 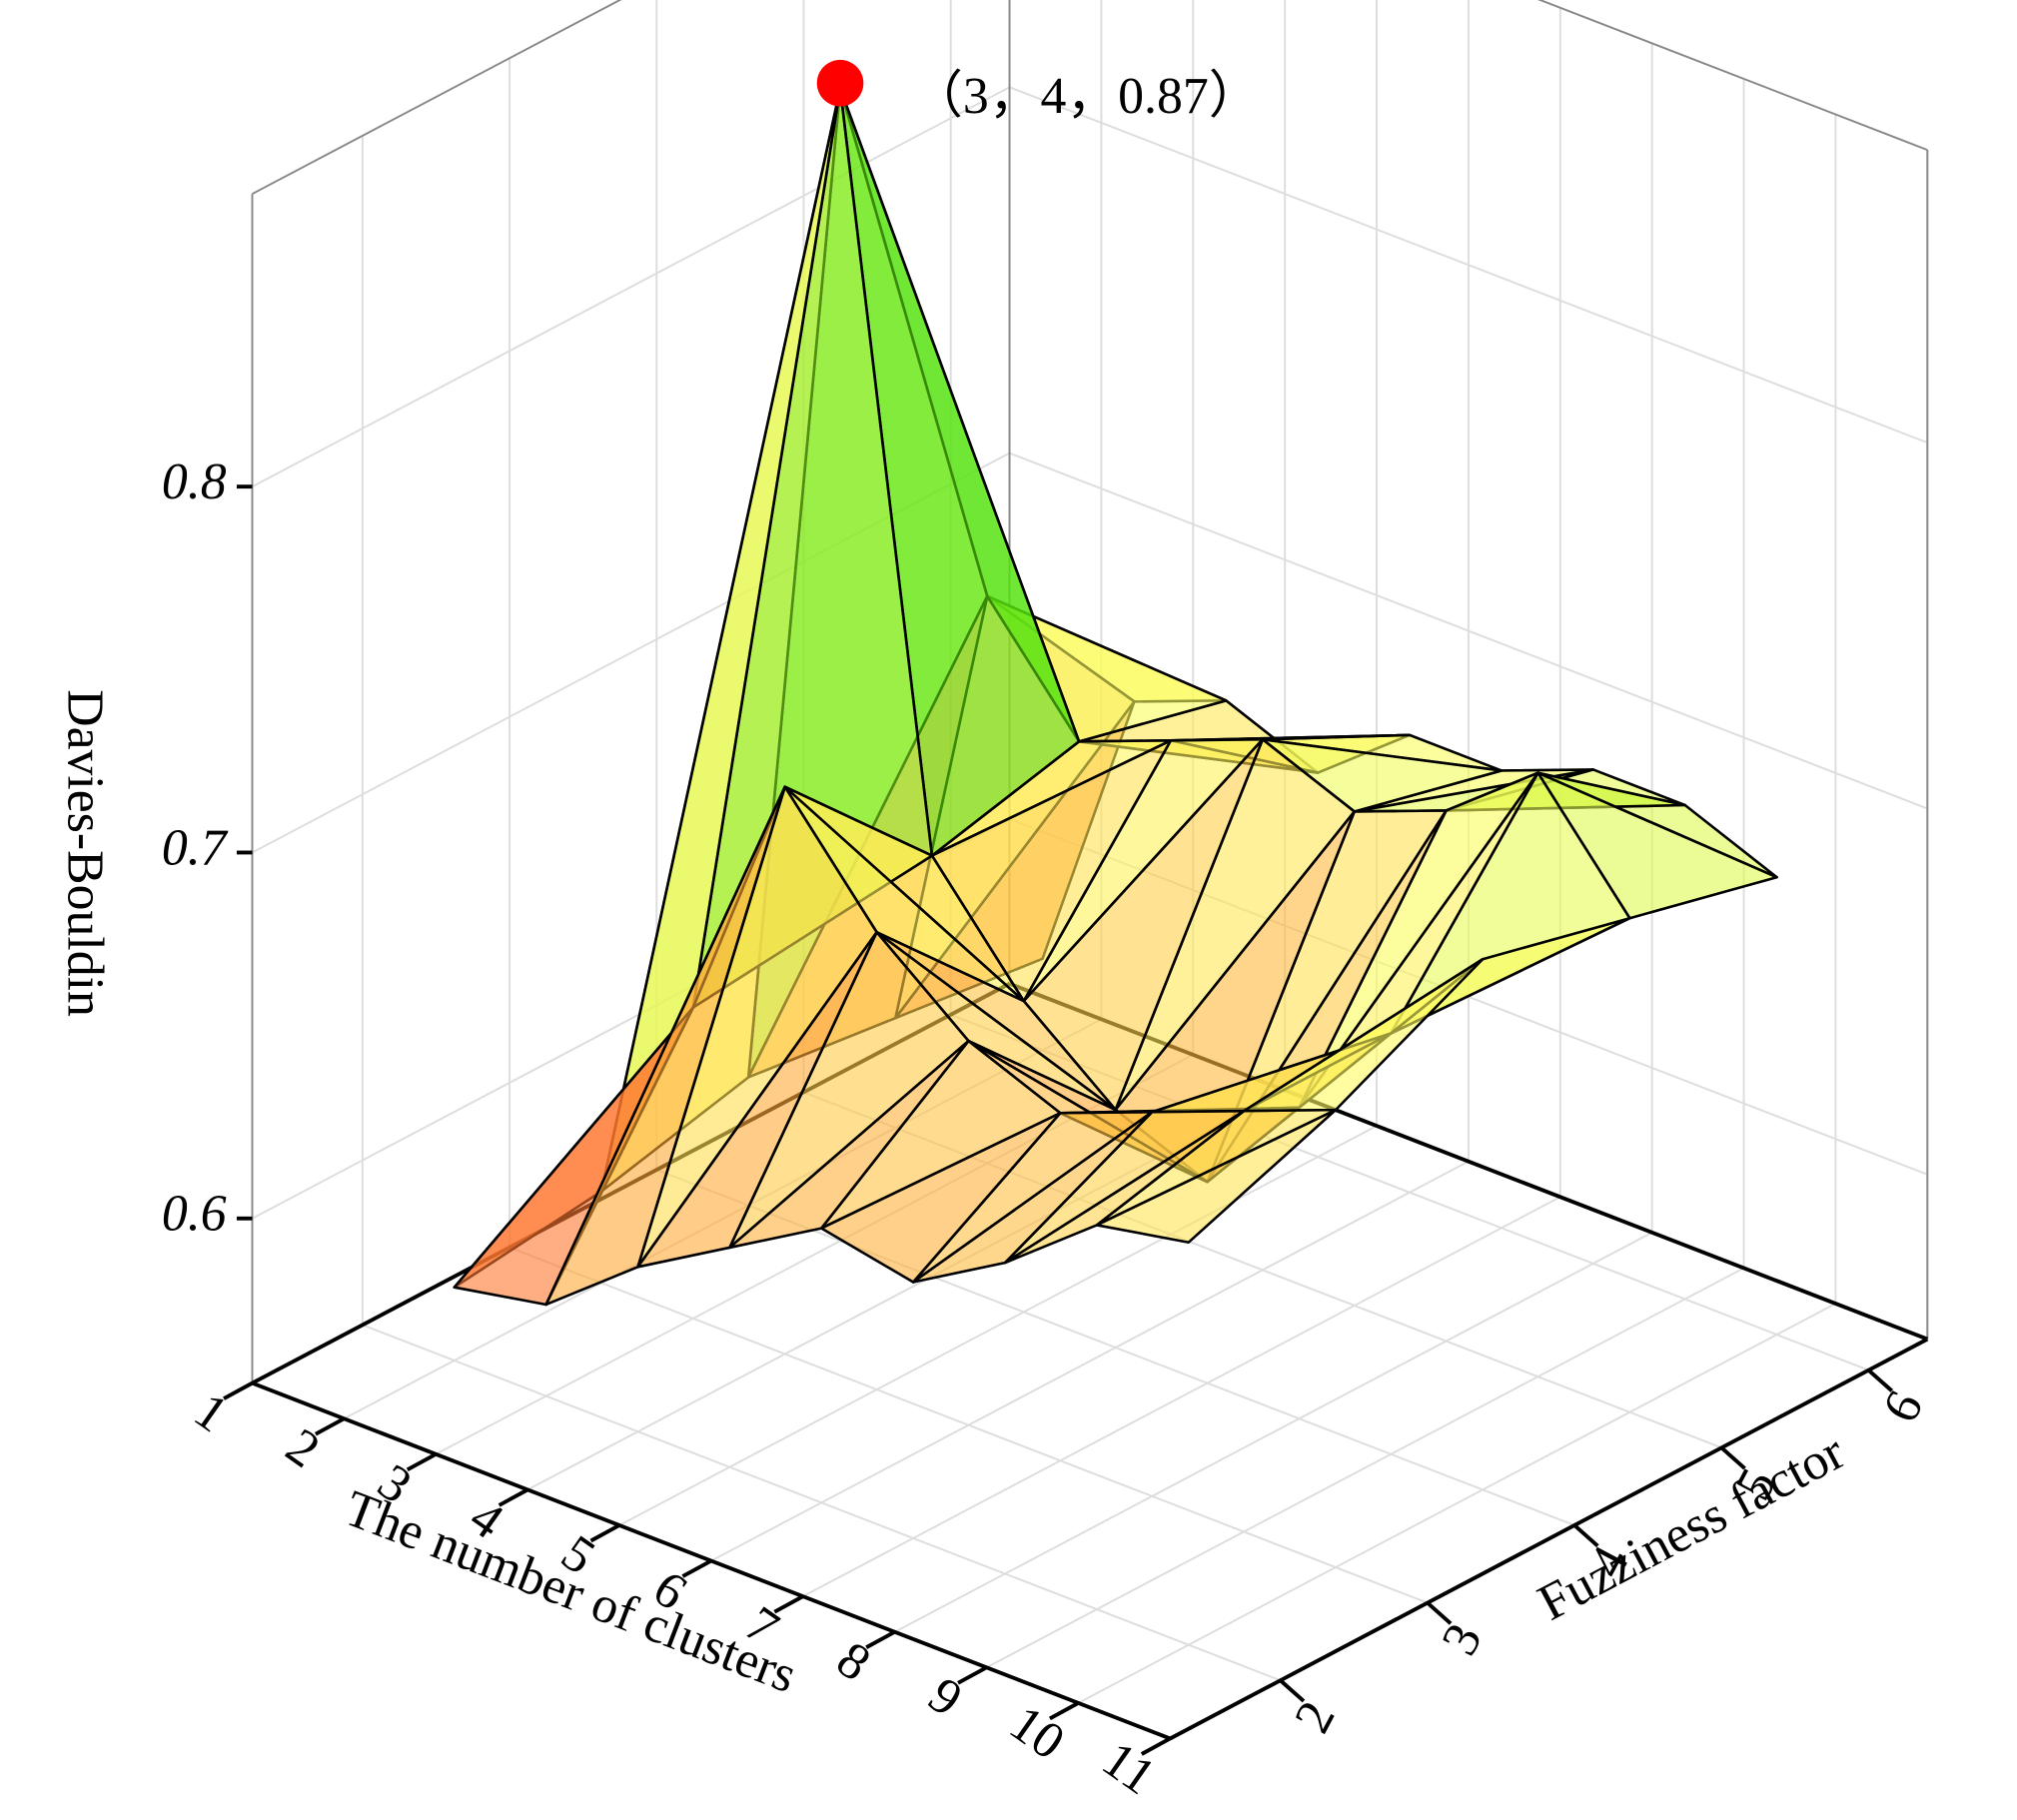 I want to click on z-tick-label: 0.8, so click(x=194, y=482).